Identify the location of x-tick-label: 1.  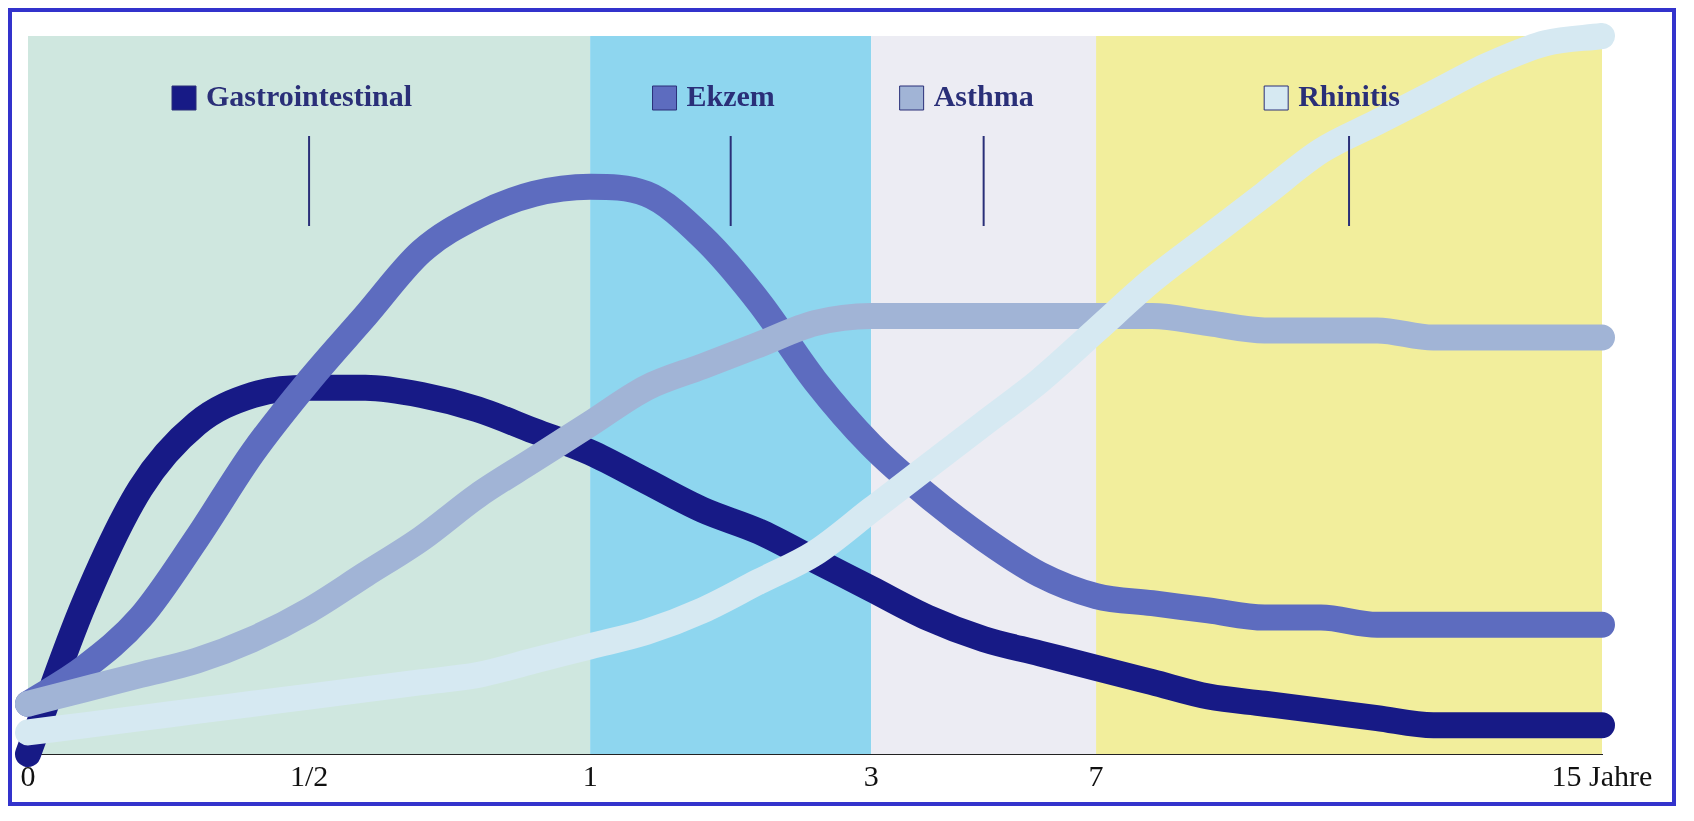
(590, 775).